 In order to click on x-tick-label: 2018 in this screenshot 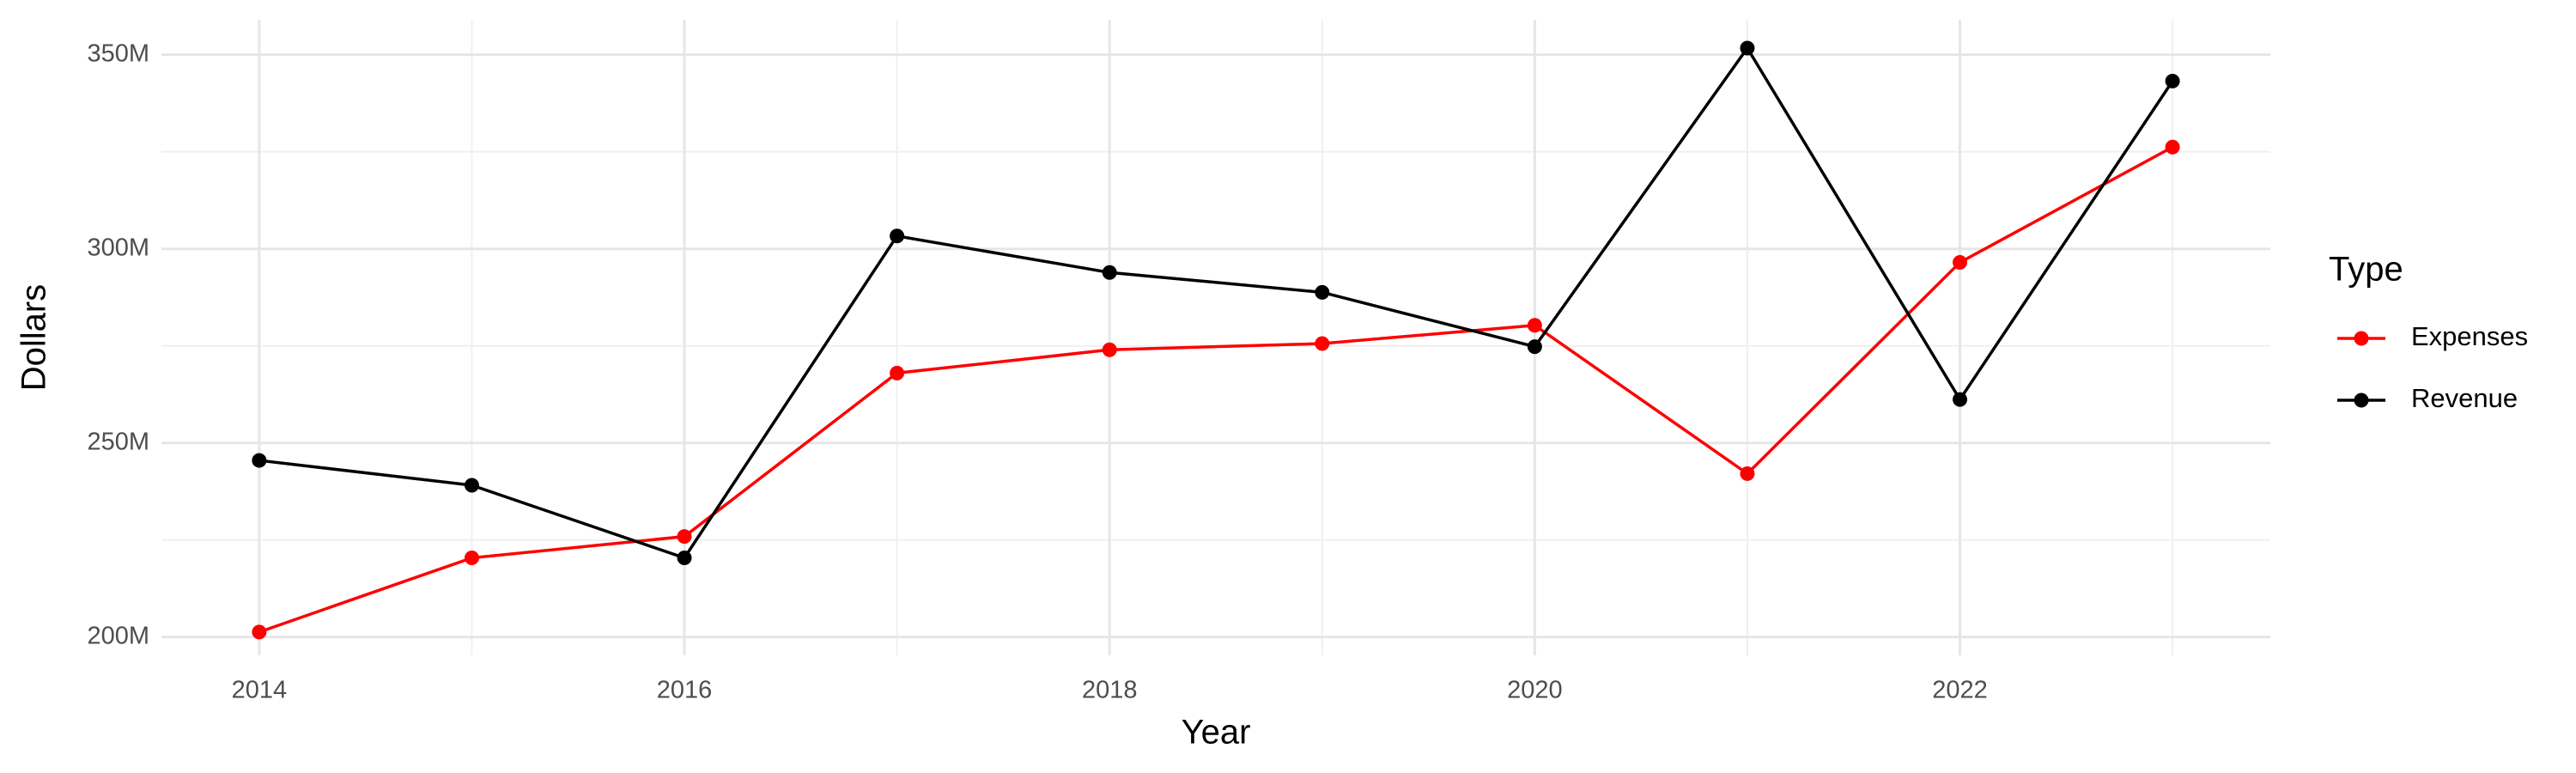, I will do `click(1110, 690)`.